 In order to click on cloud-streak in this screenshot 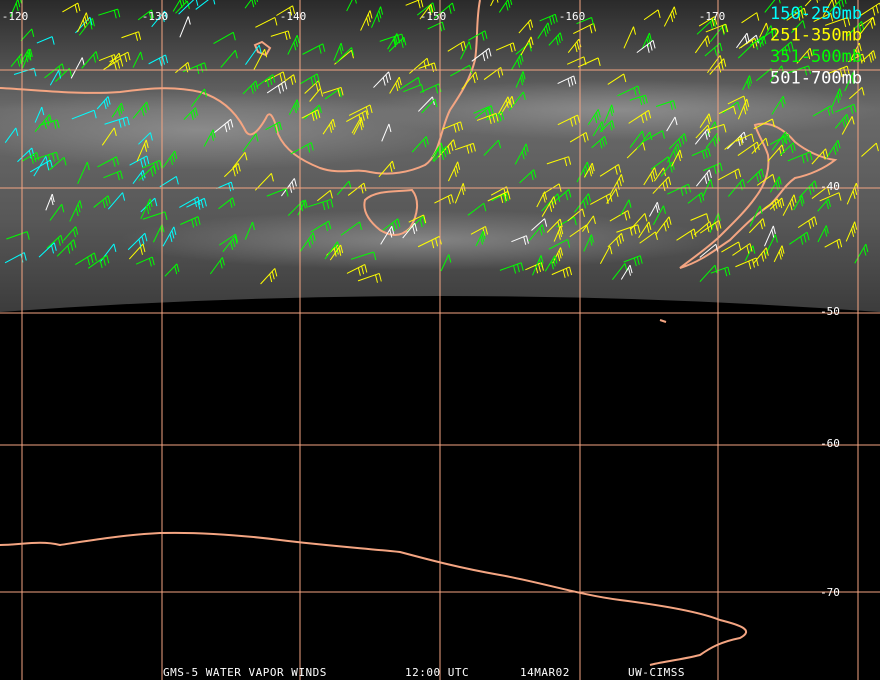, I will do `click(420, 240)`.